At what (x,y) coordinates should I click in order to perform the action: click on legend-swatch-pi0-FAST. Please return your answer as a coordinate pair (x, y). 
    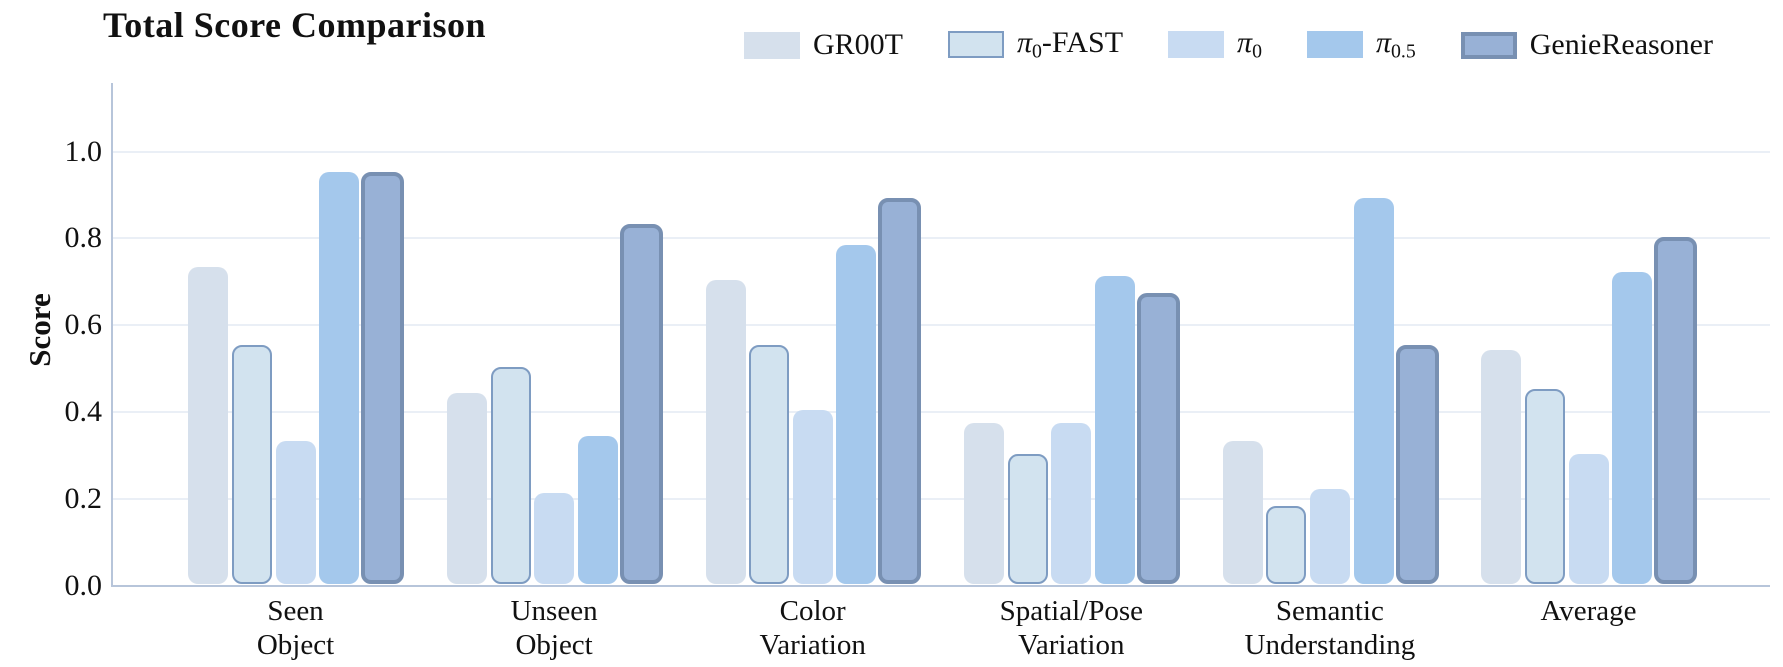
    Looking at the image, I should click on (976, 45).